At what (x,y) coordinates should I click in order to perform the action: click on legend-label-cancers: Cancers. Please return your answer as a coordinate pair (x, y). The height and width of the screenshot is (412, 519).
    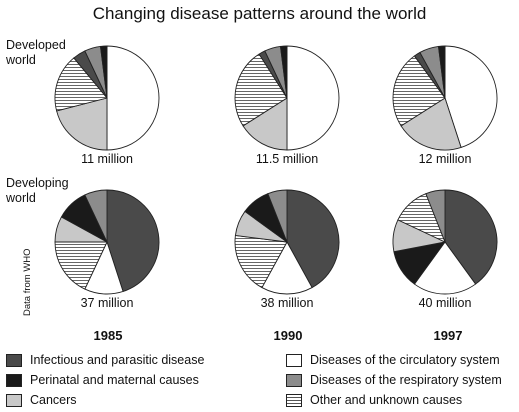
    Looking at the image, I should click on (53, 400).